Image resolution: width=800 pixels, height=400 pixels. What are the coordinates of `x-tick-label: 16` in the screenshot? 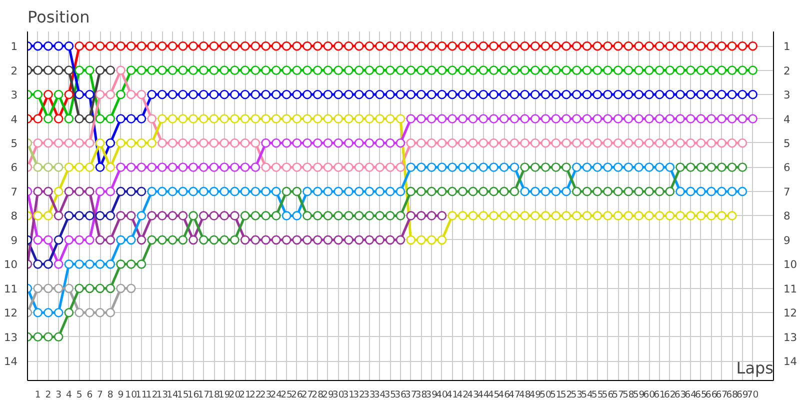 It's located at (193, 395).